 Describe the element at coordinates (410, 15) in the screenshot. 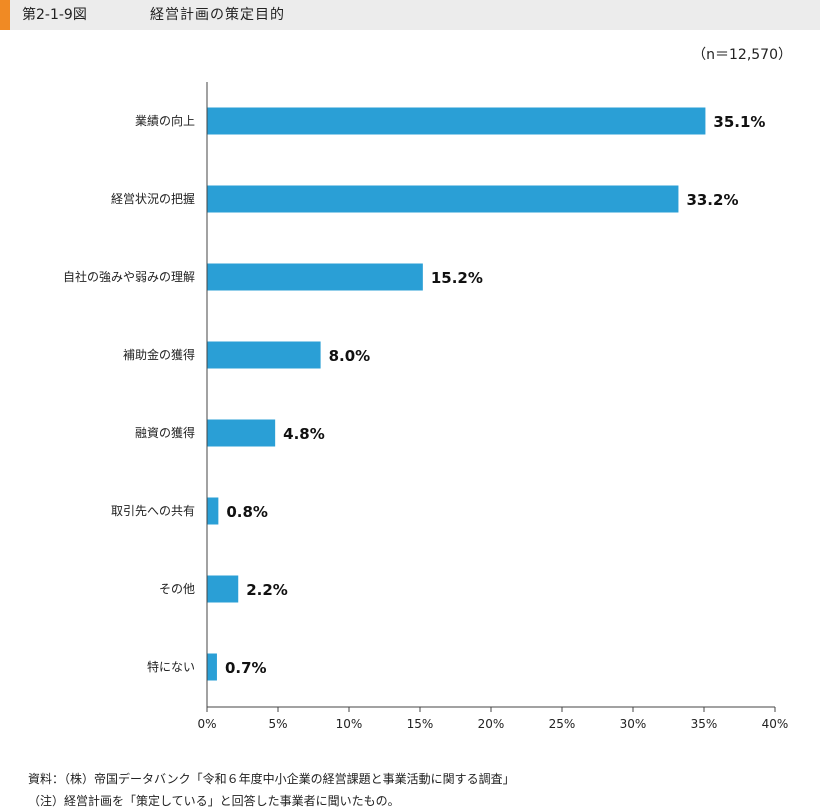

I see `figure-header: 第2-1-9図 経営計画の策定目的` at that location.